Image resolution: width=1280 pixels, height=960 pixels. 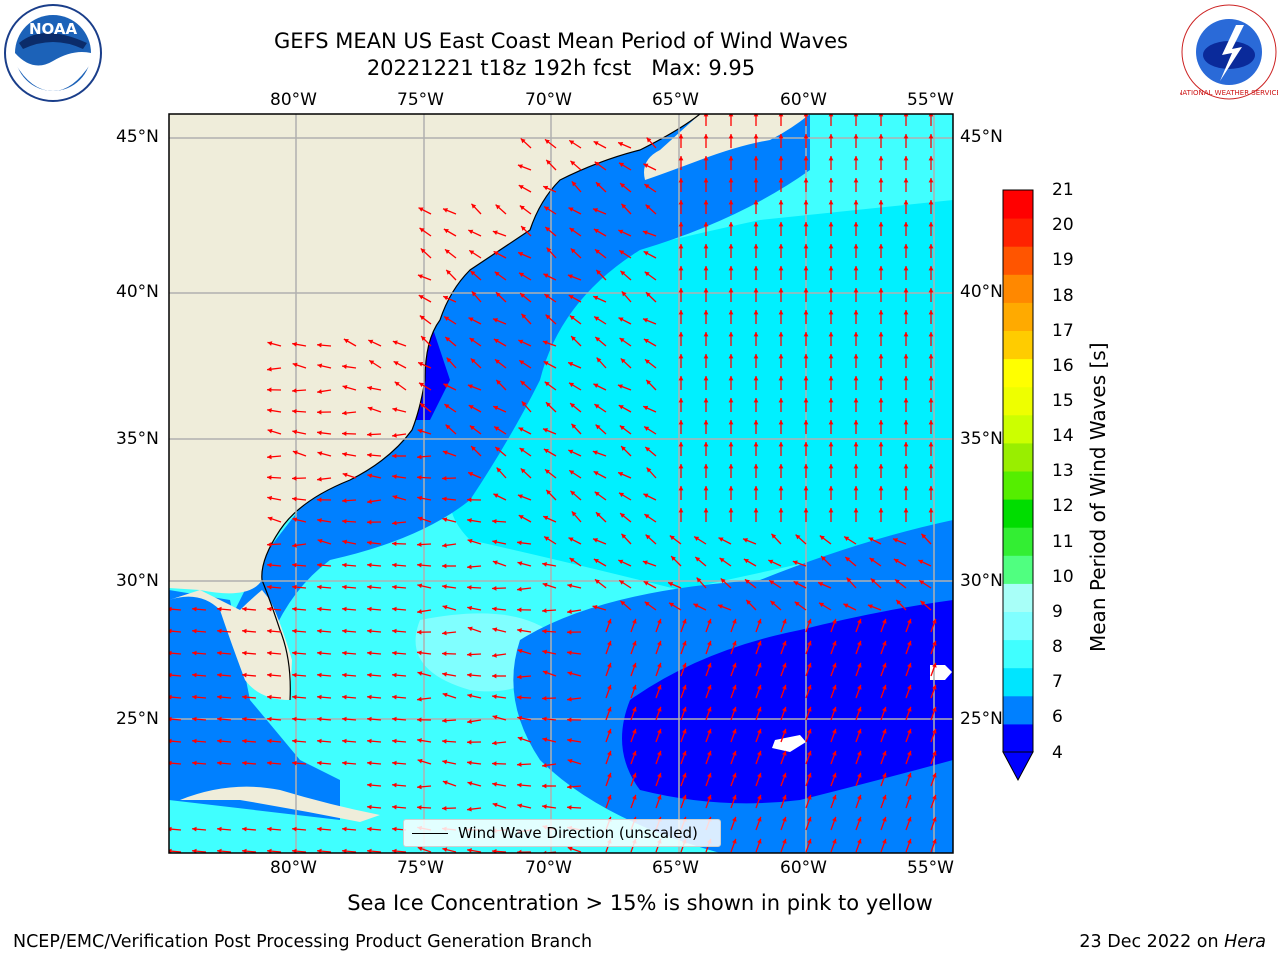 What do you see at coordinates (420, 100) in the screenshot?
I see `lon-tick-top-75: 75°W` at bounding box center [420, 100].